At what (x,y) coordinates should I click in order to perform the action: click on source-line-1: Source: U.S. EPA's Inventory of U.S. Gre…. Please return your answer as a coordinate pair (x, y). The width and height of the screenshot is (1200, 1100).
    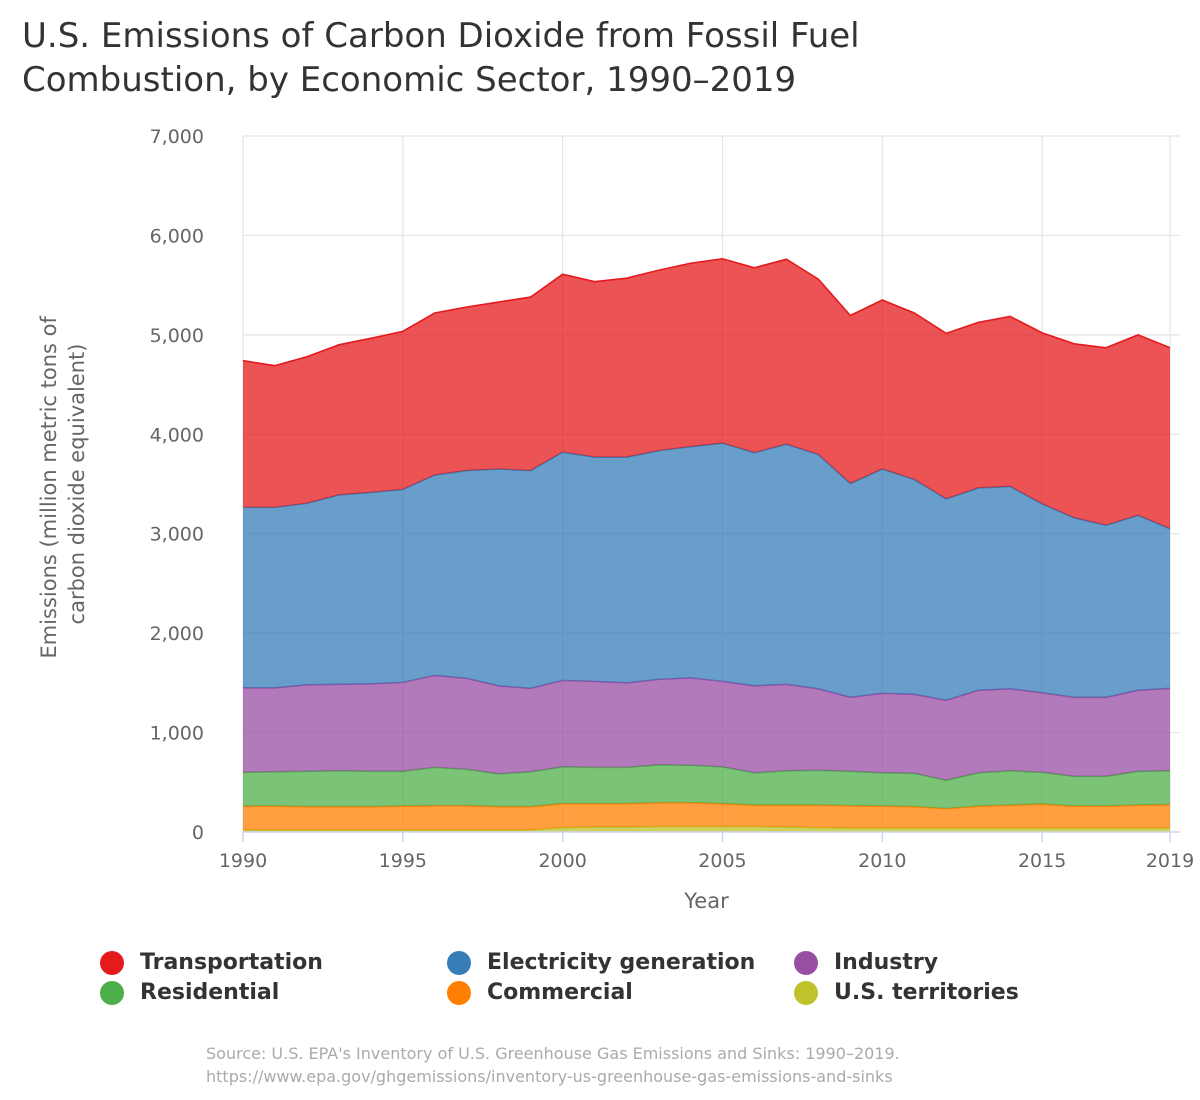
    Looking at the image, I should click on (553, 1053).